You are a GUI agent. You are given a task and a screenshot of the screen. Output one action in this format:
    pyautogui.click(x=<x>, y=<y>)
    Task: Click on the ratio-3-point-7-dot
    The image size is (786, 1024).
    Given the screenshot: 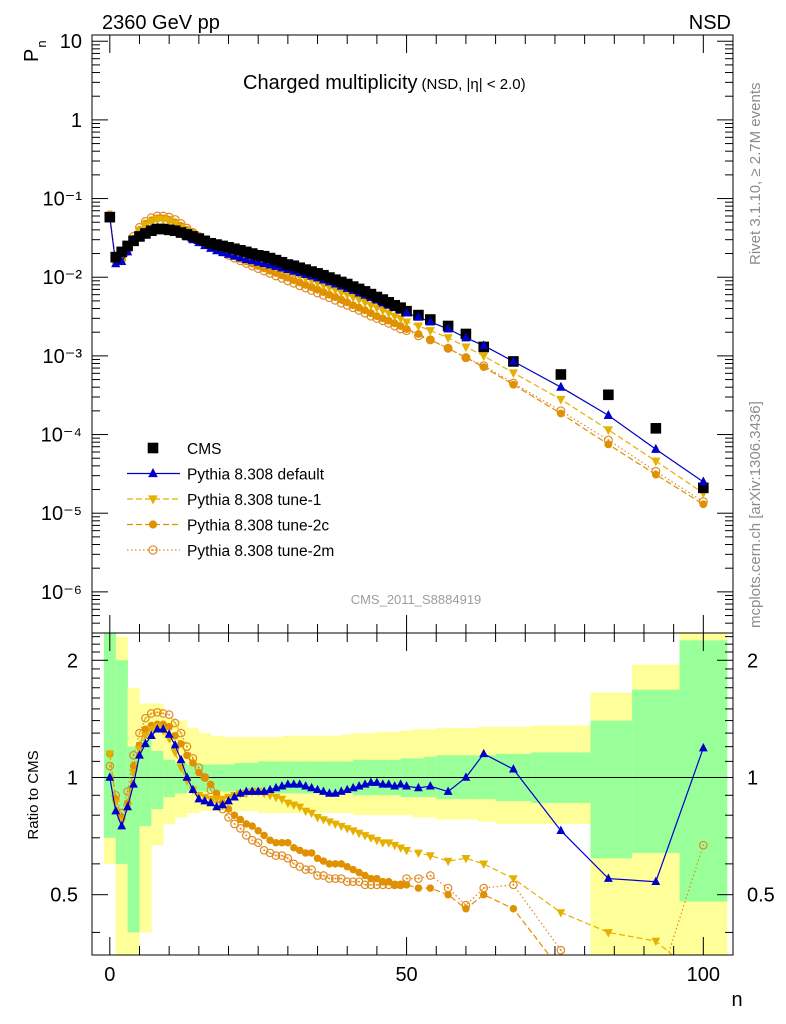 What is the action you would take?
    pyautogui.click(x=151, y=713)
    